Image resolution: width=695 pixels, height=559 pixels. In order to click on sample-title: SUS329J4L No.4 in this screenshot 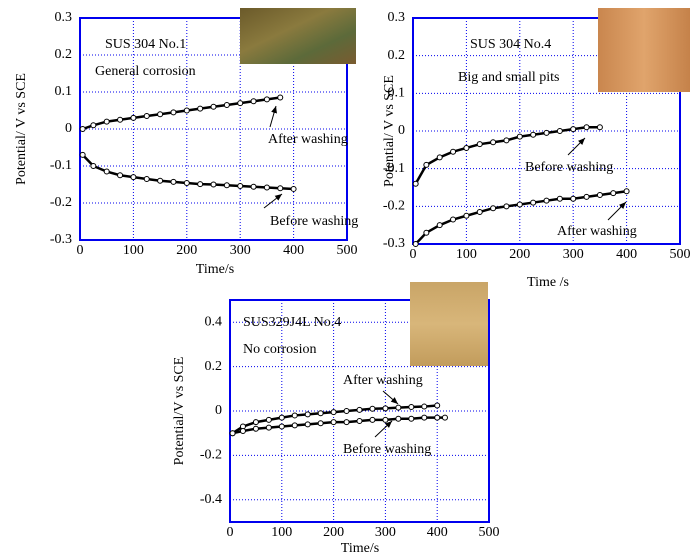, I will do `click(292, 322)`.